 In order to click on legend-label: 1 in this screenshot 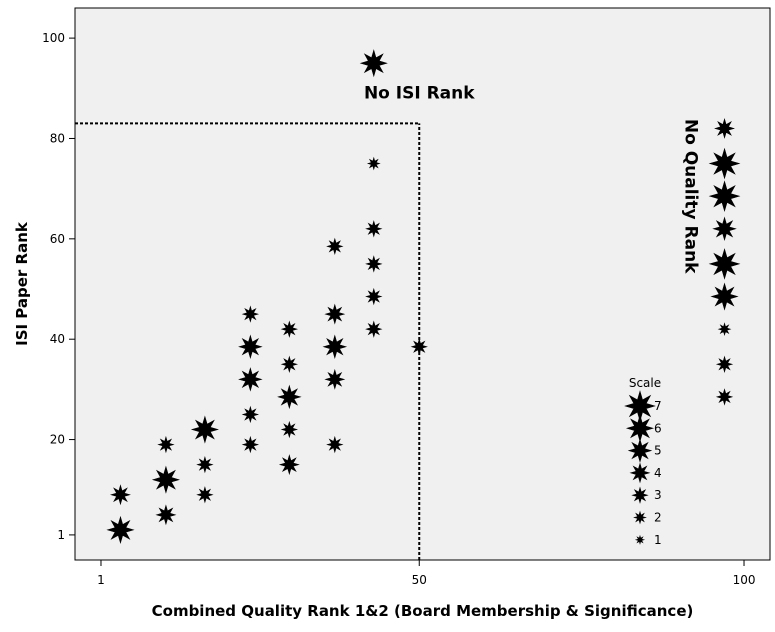, I will do `click(658, 540)`.